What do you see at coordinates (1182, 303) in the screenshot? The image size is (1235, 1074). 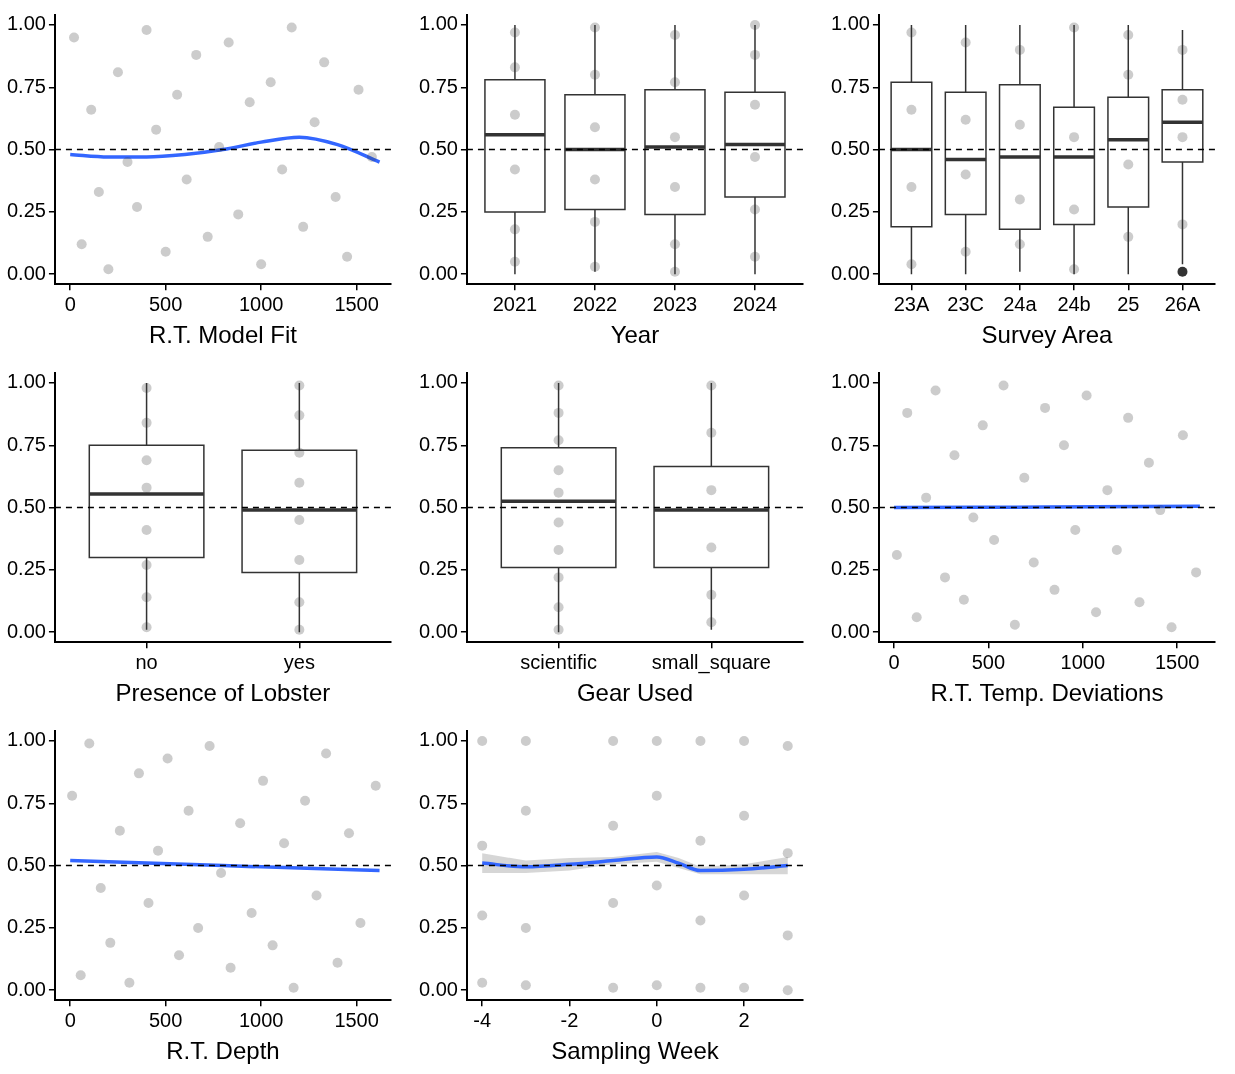 I see `x-tick-label: 26A` at bounding box center [1182, 303].